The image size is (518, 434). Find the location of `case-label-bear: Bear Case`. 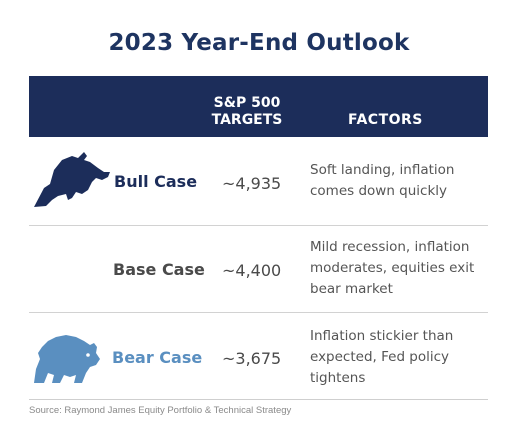

case-label-bear: Bear Case is located at coordinates (157, 357).